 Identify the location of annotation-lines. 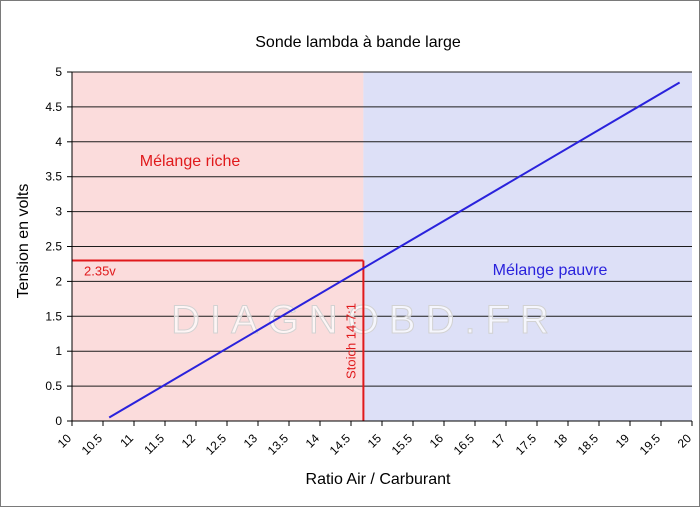
(218, 340).